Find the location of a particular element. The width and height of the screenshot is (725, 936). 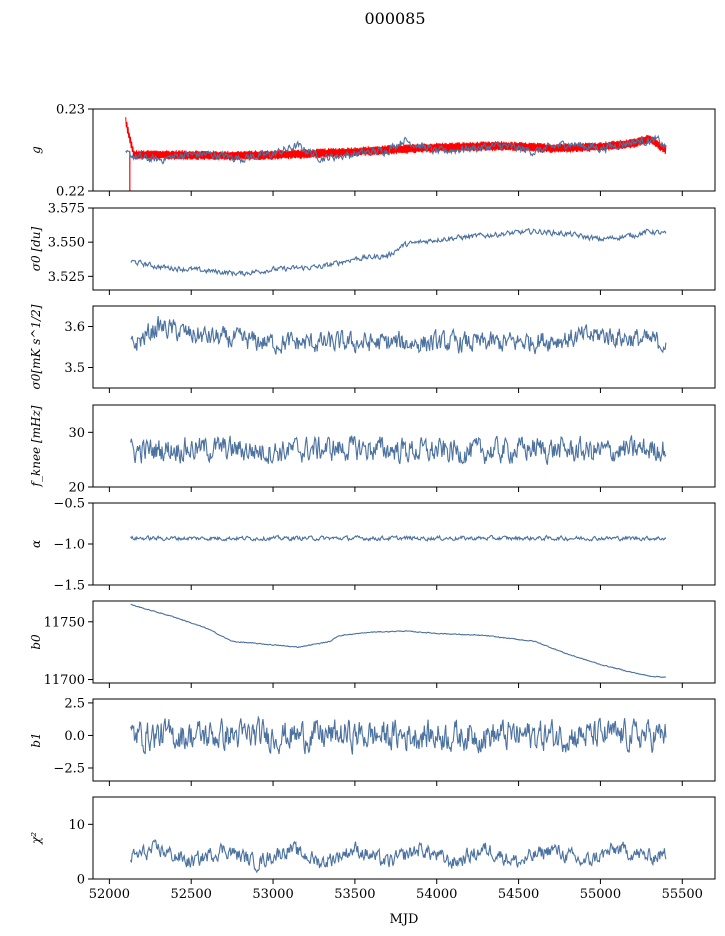

y-tick-label: −1.5 is located at coordinates (69, 586).